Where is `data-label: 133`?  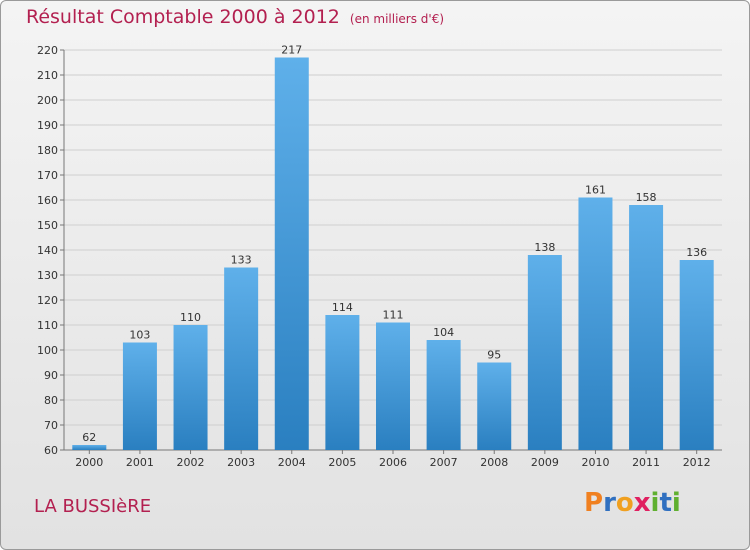 data-label: 133 is located at coordinates (241, 260).